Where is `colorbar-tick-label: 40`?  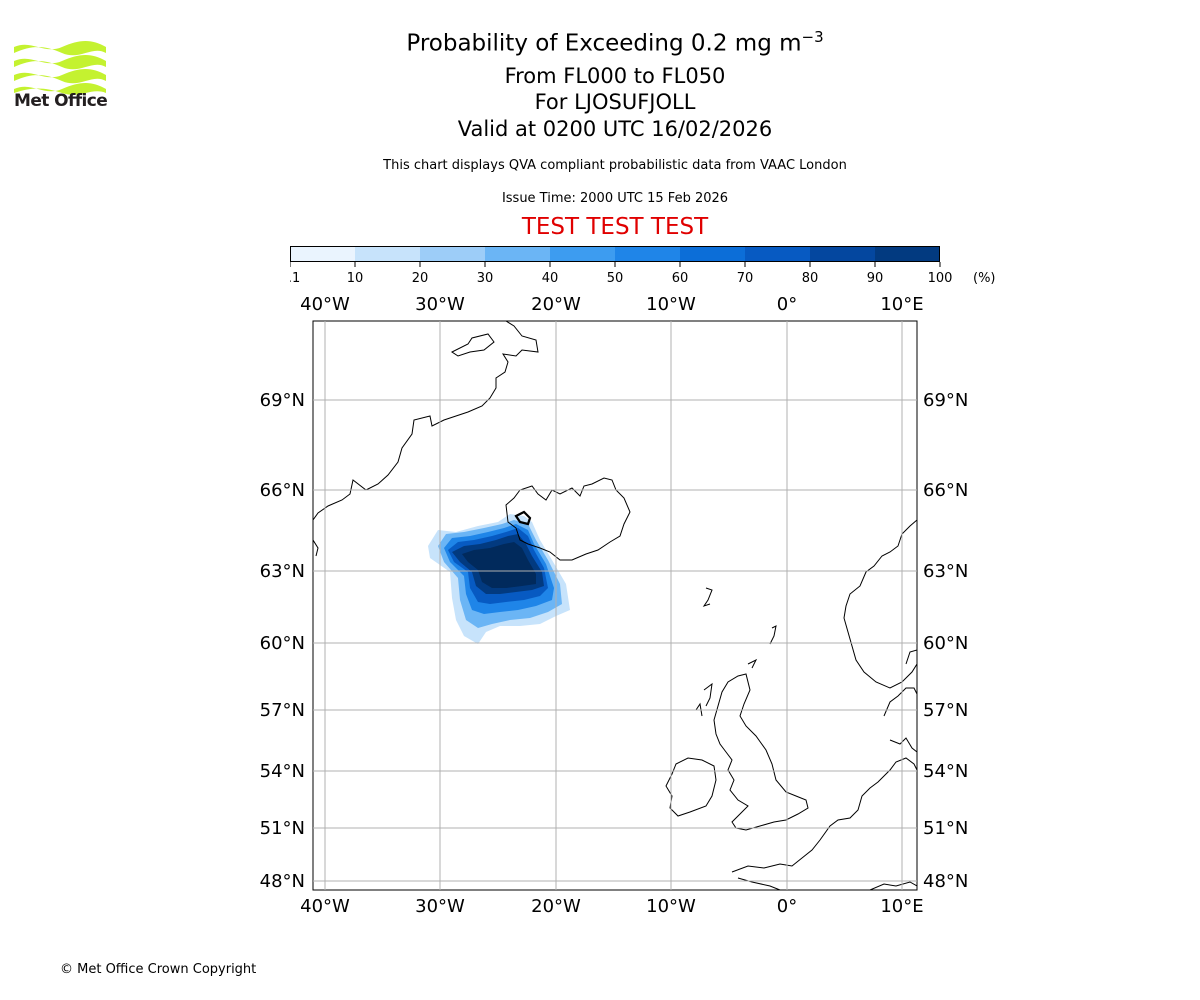 colorbar-tick-label: 40 is located at coordinates (550, 278).